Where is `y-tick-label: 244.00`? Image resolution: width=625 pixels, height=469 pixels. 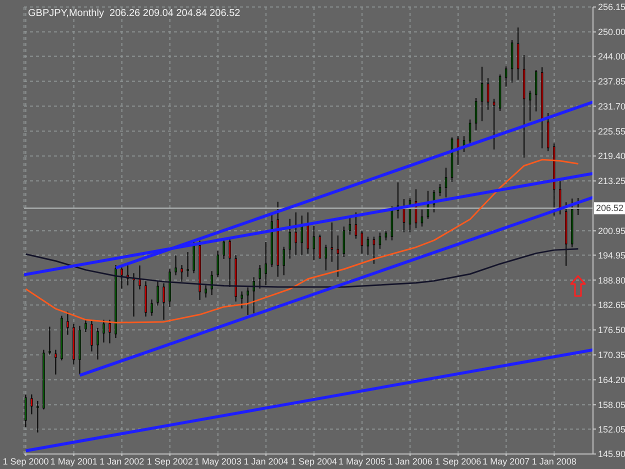
y-tick-label: 244.00 is located at coordinates (611, 56).